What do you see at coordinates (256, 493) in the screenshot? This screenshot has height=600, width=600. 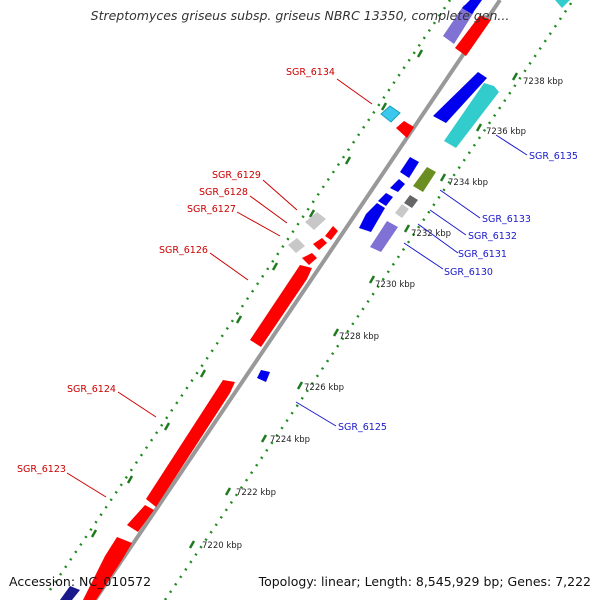 I see `tick-label: 7222 kbp` at bounding box center [256, 493].